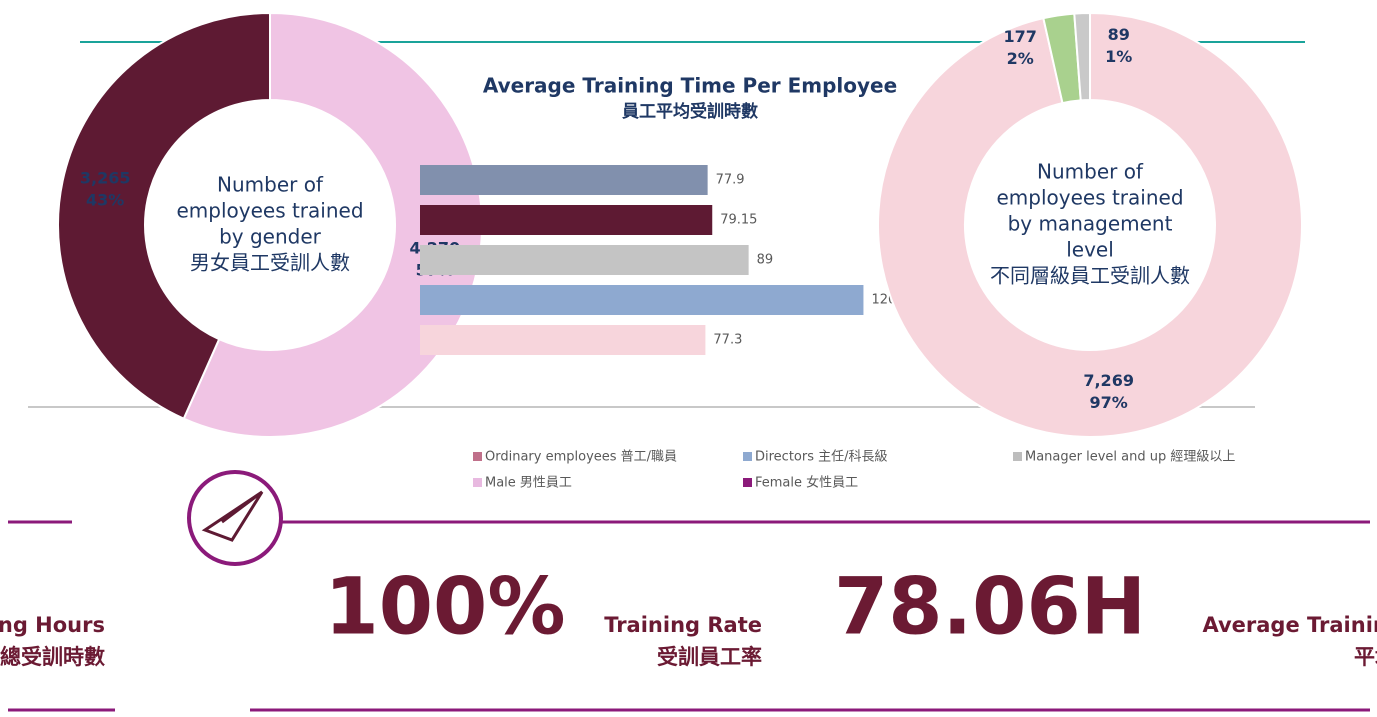 The height and width of the screenshot is (717, 1377). Describe the element at coordinates (1090, 276) in the screenshot. I see `donut-title: 不同層級員工受訓人數` at that location.